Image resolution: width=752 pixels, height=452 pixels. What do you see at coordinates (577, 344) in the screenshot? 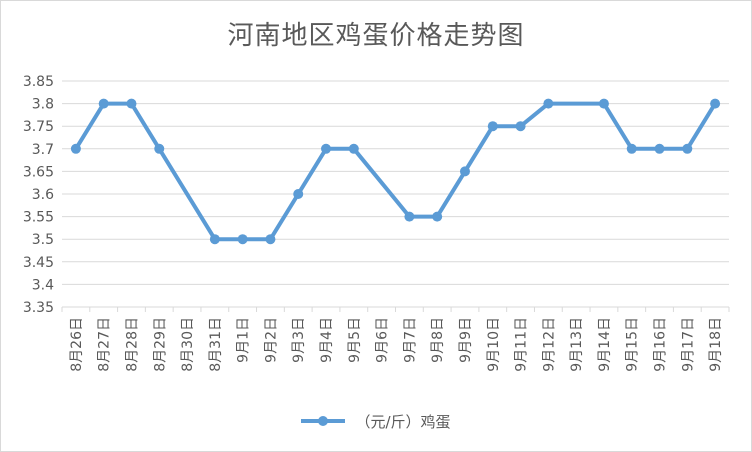
I see `x-tick-label: 9月13日` at bounding box center [577, 344].